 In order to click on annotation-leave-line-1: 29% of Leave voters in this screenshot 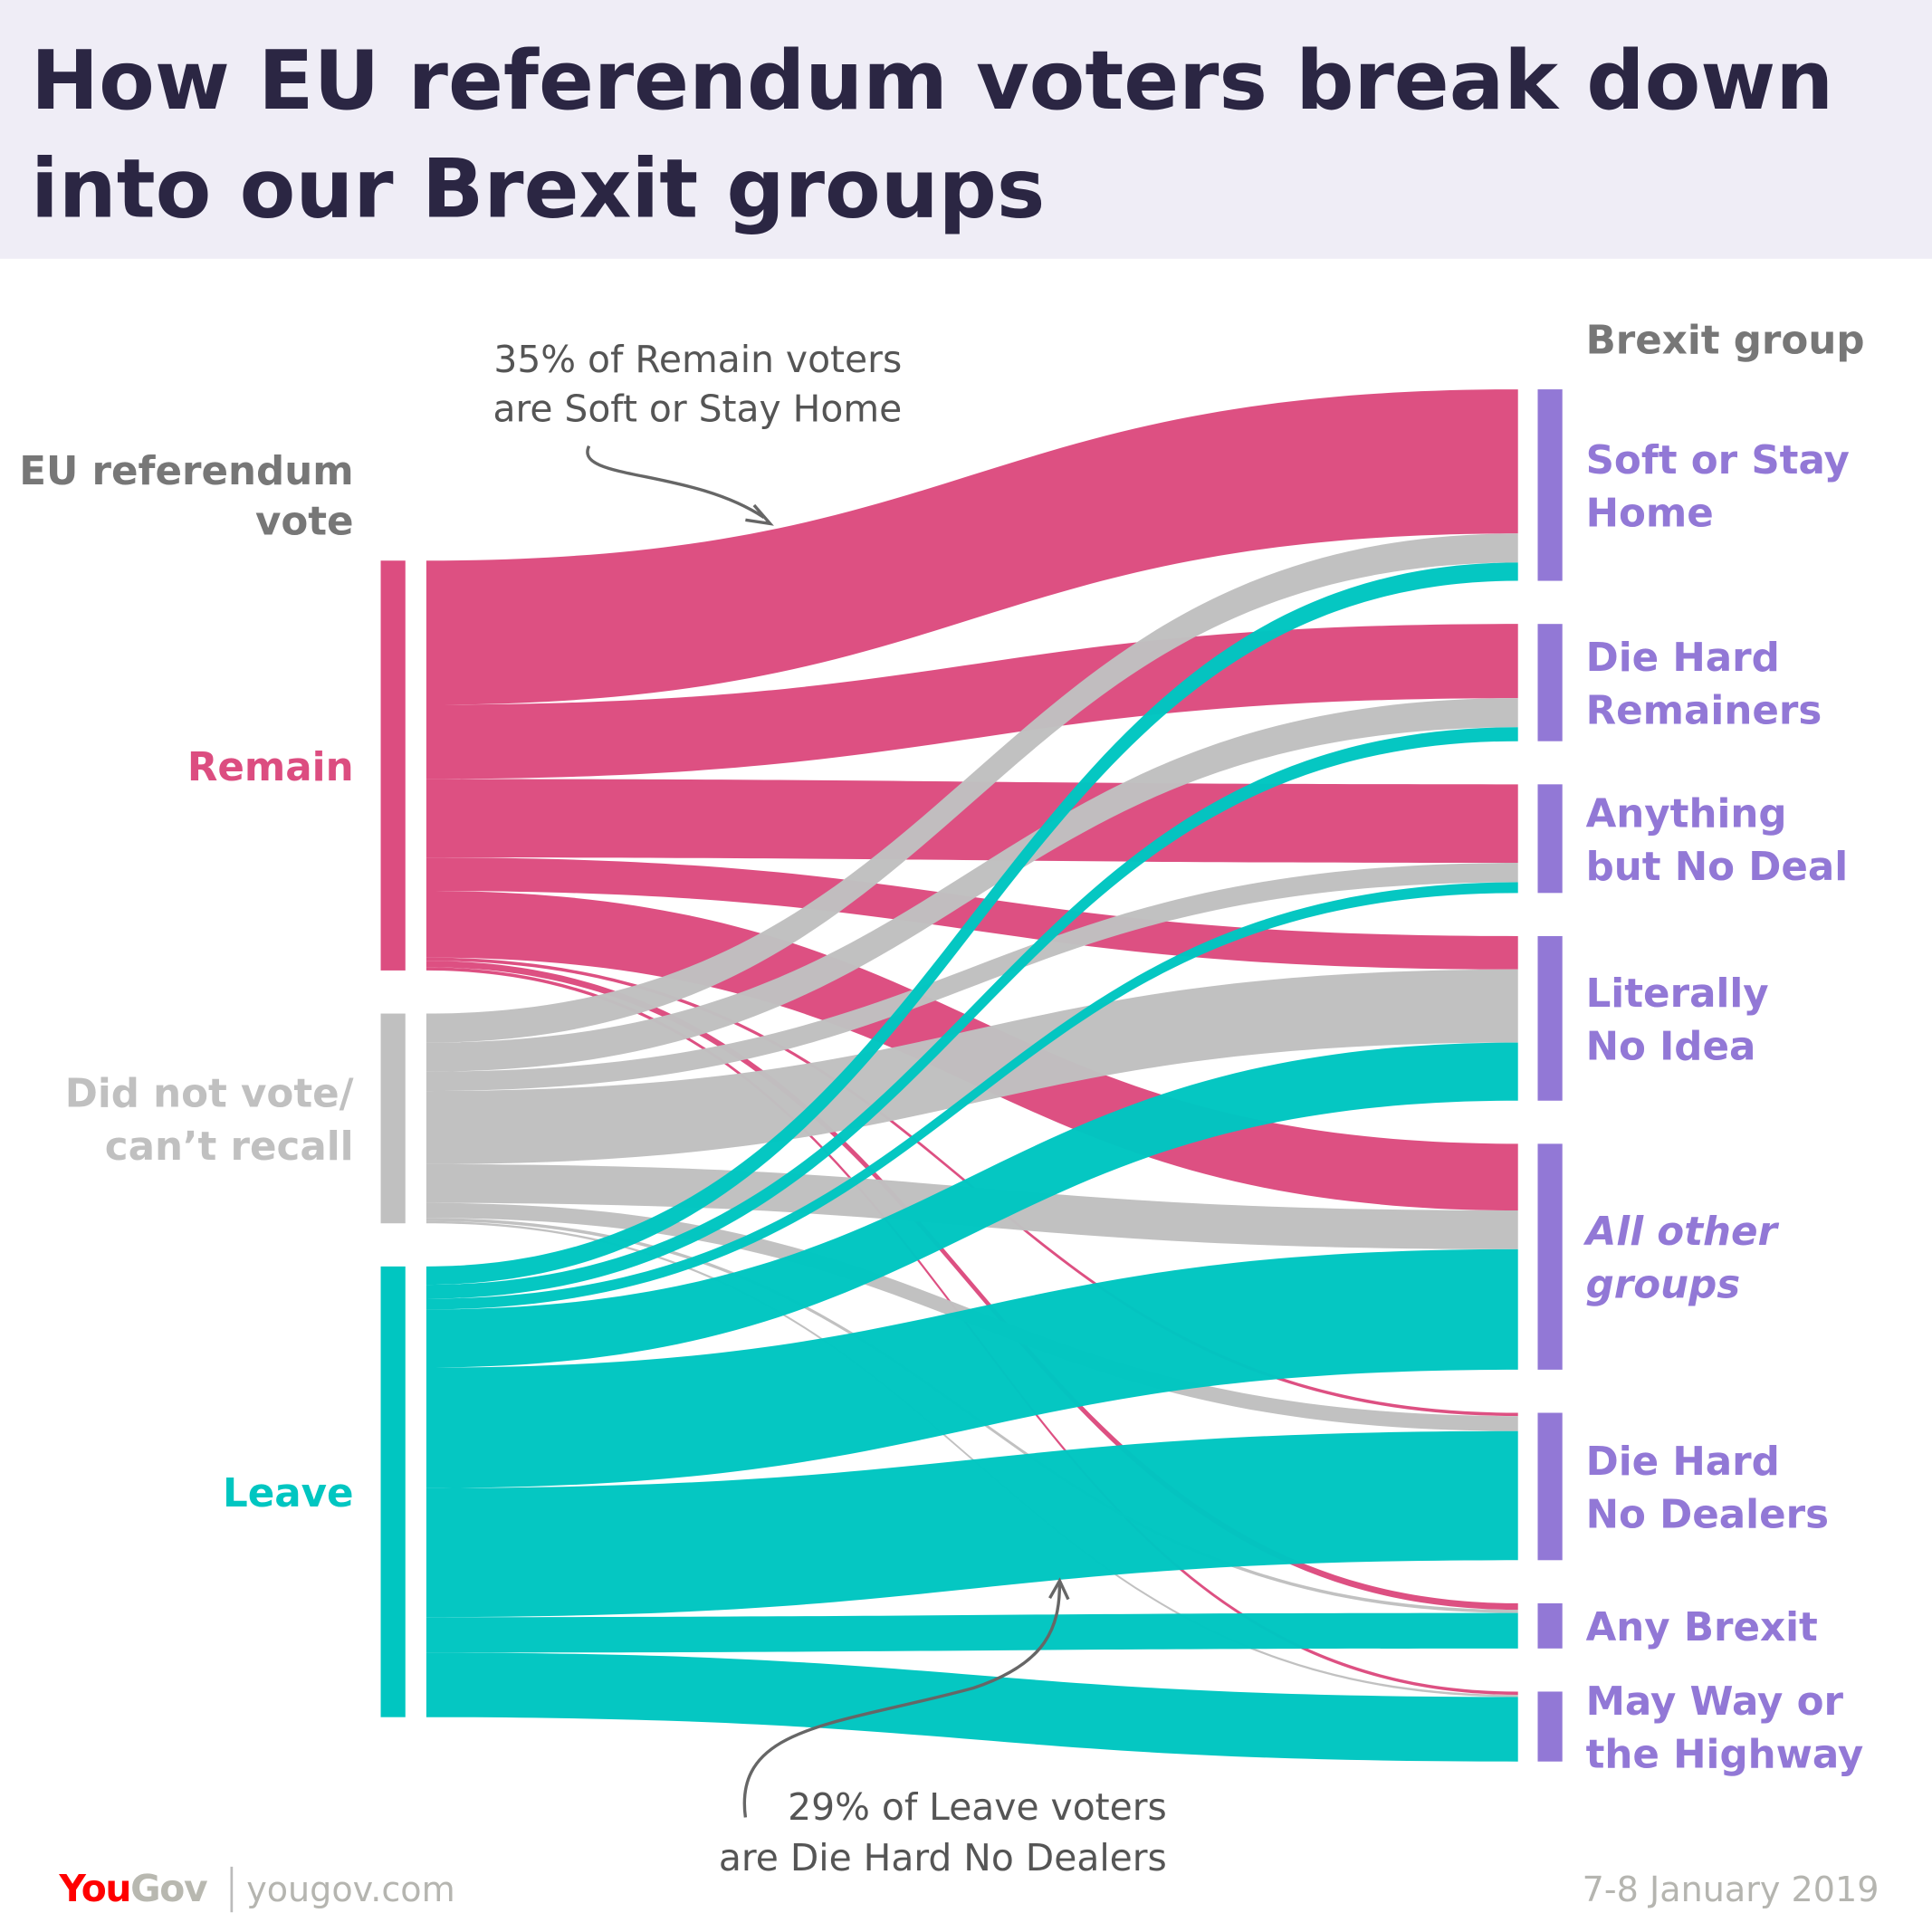, I will do `click(977, 1807)`.